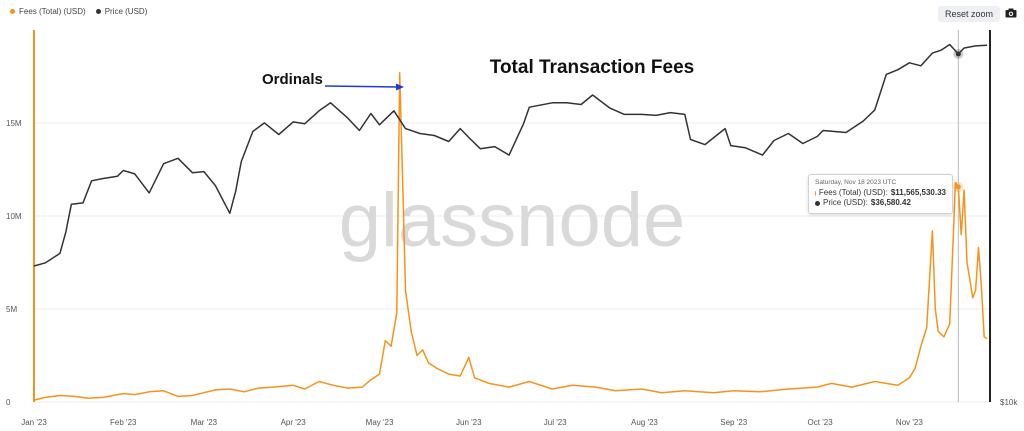 The width and height of the screenshot is (1024, 431). What do you see at coordinates (52, 11) in the screenshot?
I see `legend-fees-label: Fees (Total) (USD)` at bounding box center [52, 11].